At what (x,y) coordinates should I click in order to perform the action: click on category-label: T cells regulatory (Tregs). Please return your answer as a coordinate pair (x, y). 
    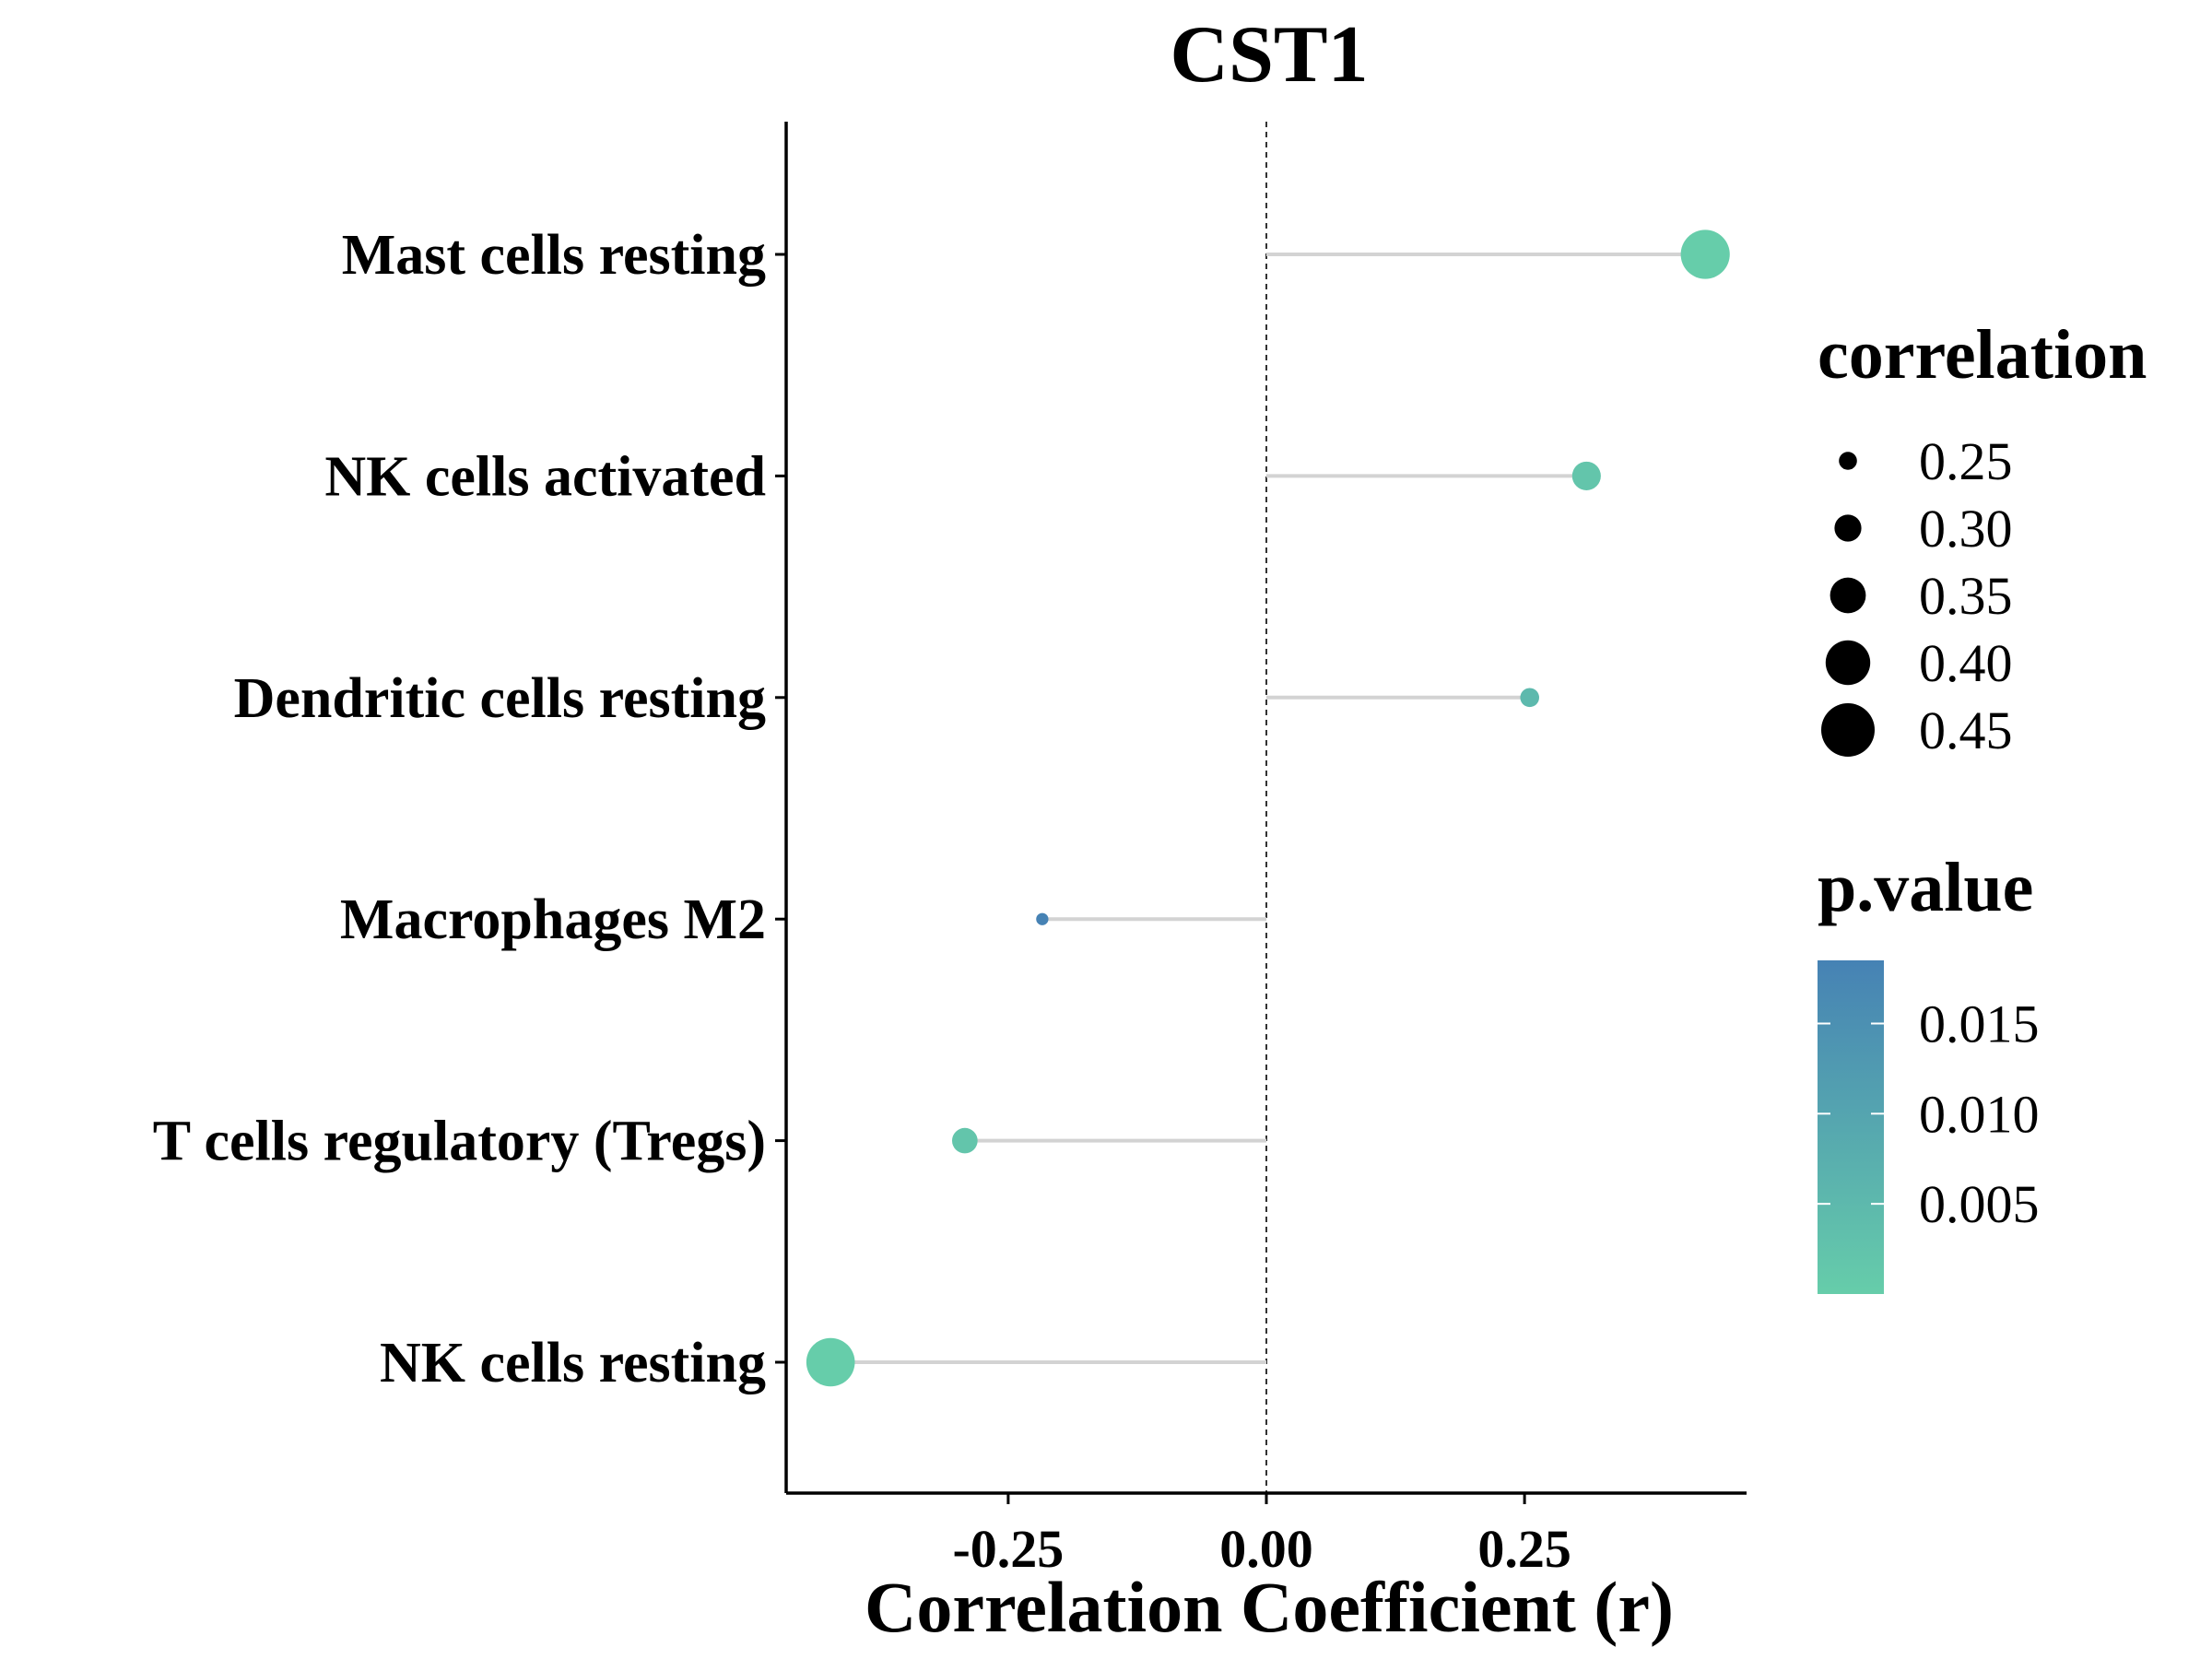
    Looking at the image, I should click on (459, 1142).